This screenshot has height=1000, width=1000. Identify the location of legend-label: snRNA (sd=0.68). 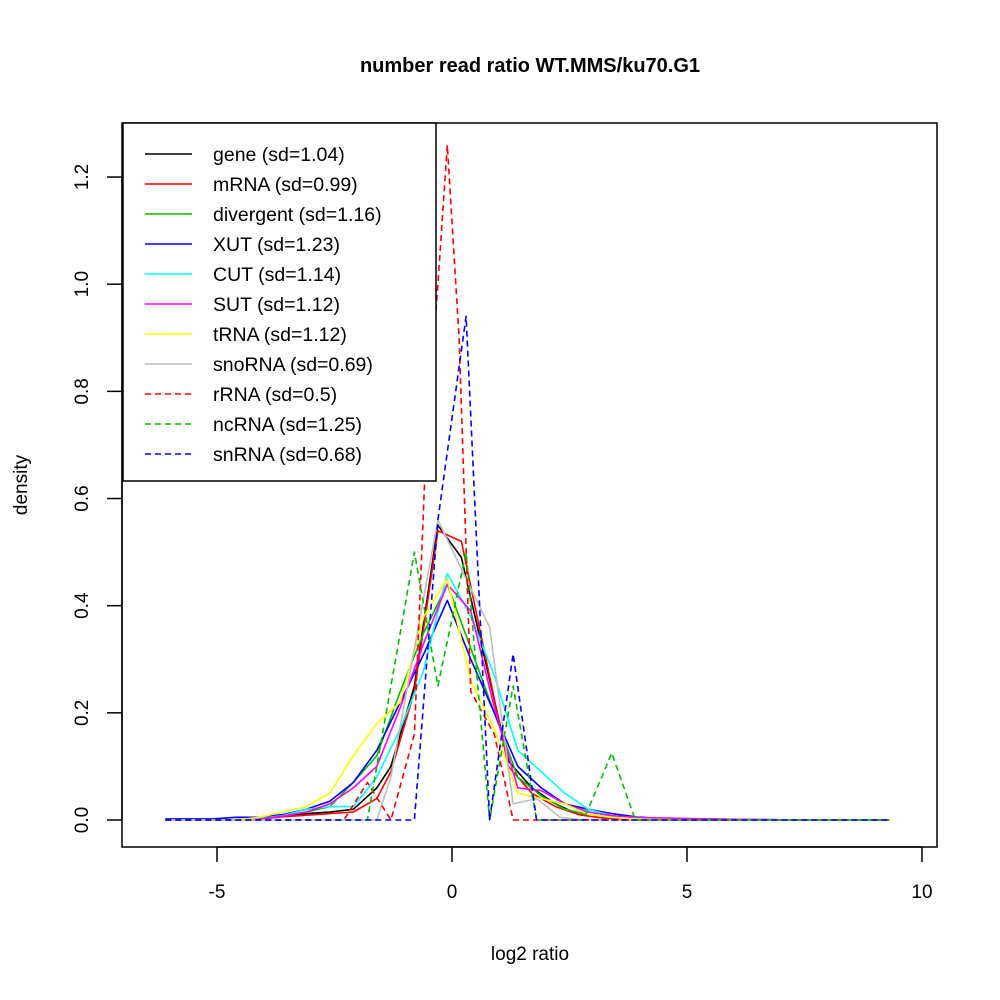
(287, 455).